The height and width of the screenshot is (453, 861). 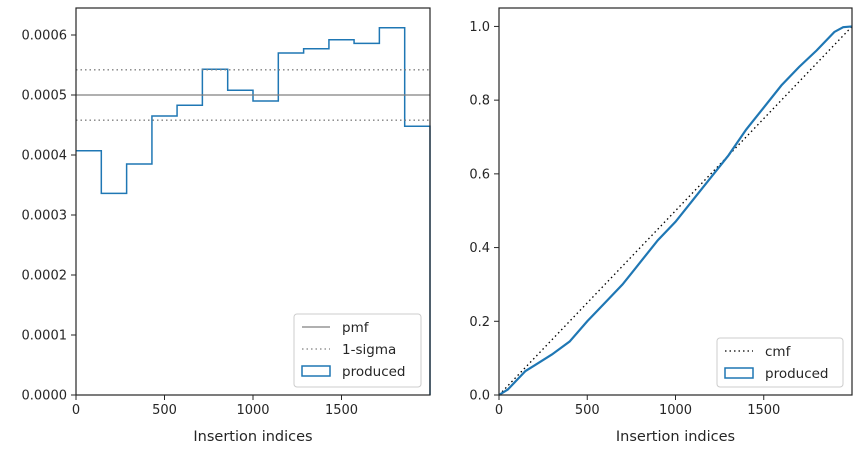 What do you see at coordinates (45, 156) in the screenshot?
I see `y-tick-label: 0.0004` at bounding box center [45, 156].